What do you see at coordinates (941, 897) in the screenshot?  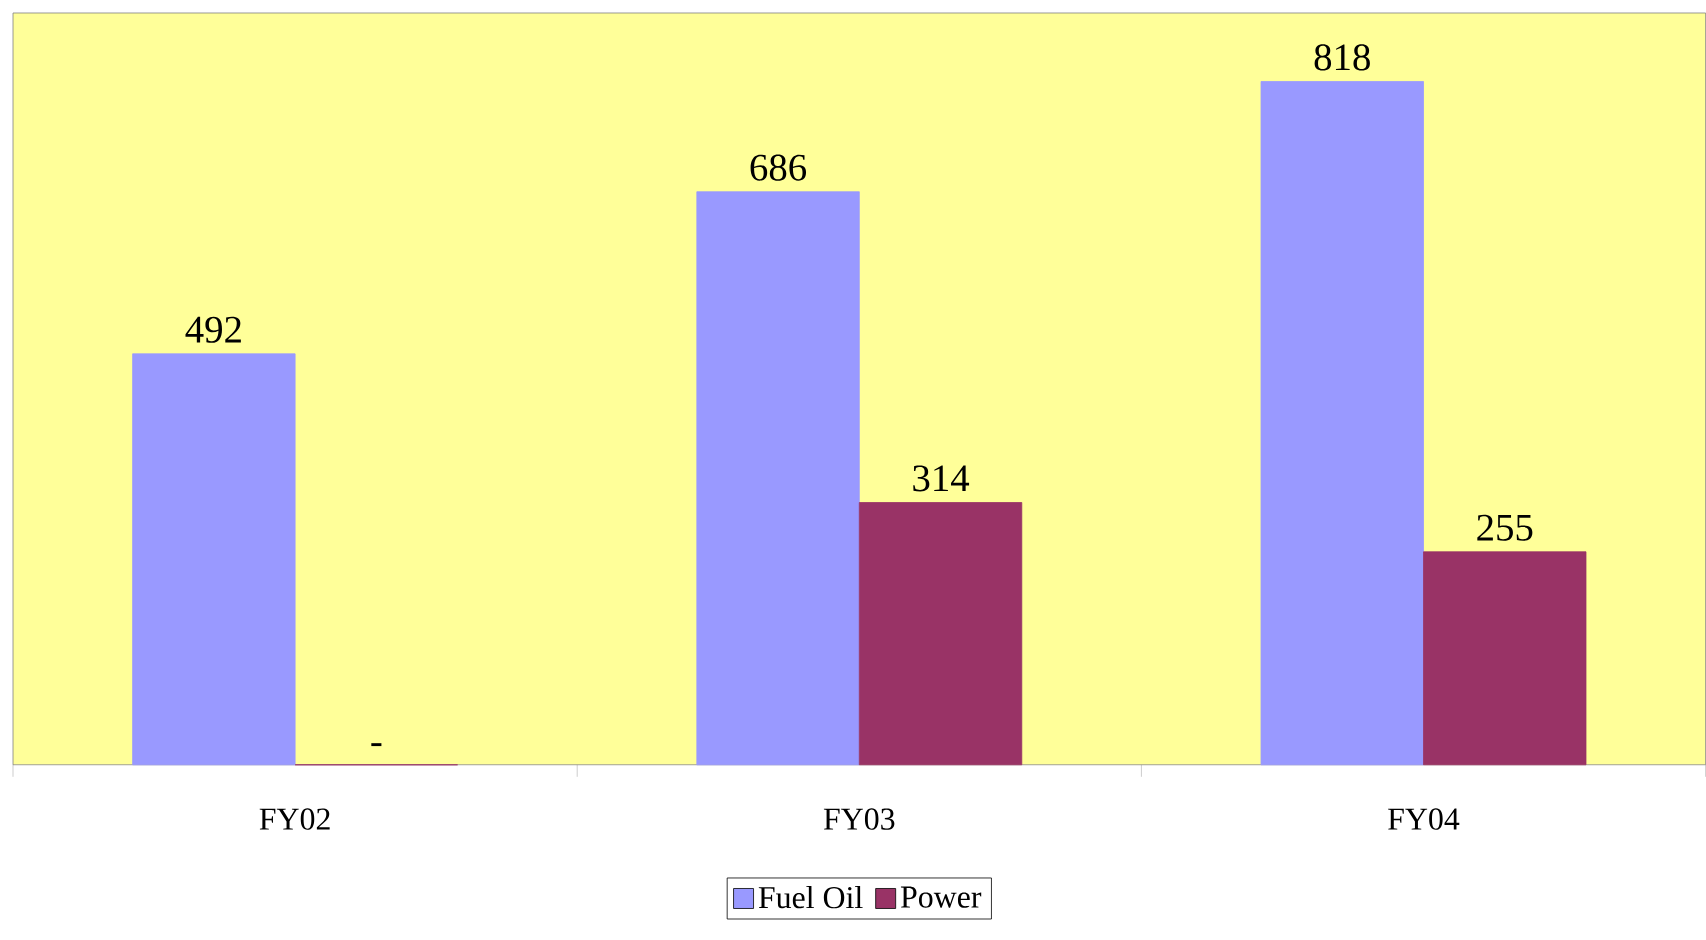 I see `legend-label: Power` at bounding box center [941, 897].